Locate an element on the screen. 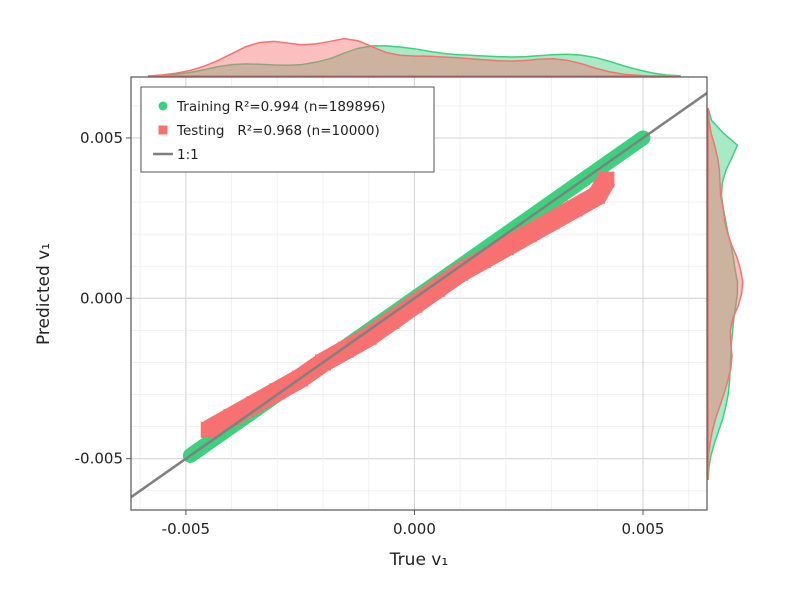 The image size is (800, 600). legend-box is located at coordinates (287, 129).